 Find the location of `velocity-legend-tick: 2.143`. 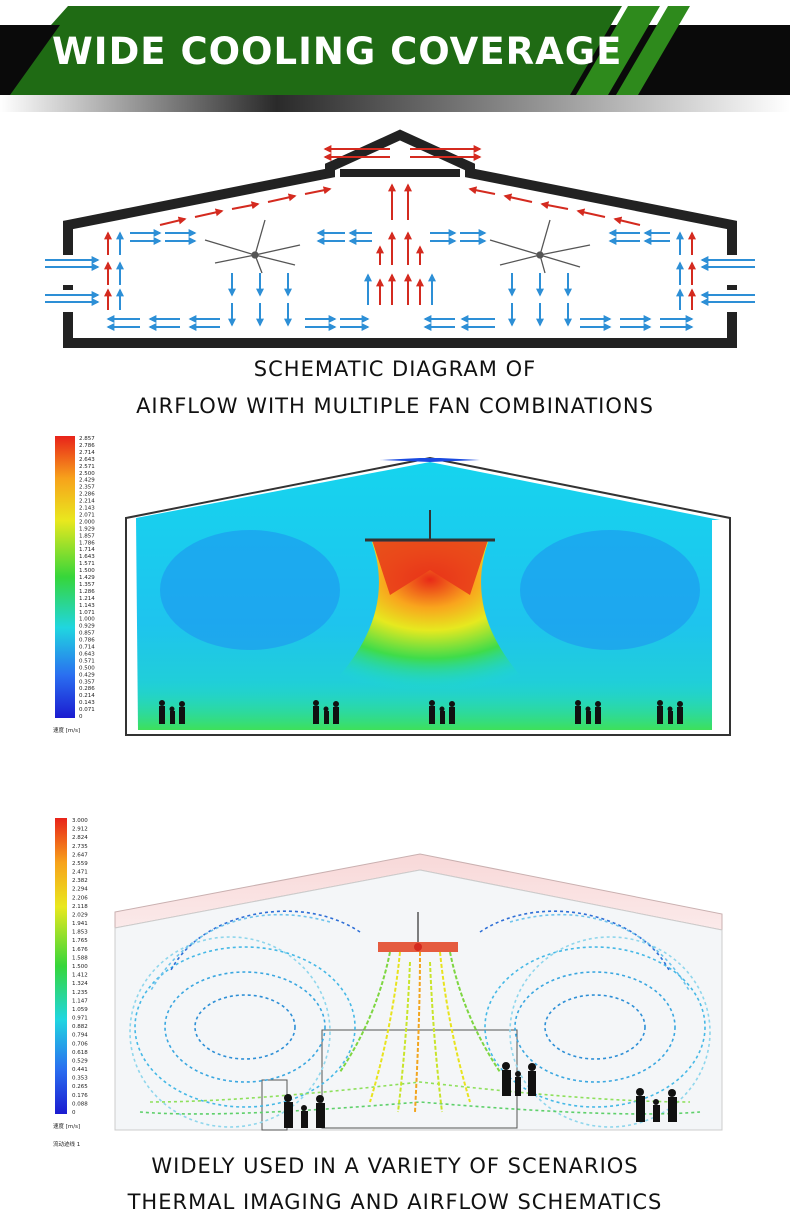

velocity-legend-tick: 2.143 is located at coordinates (87, 509).